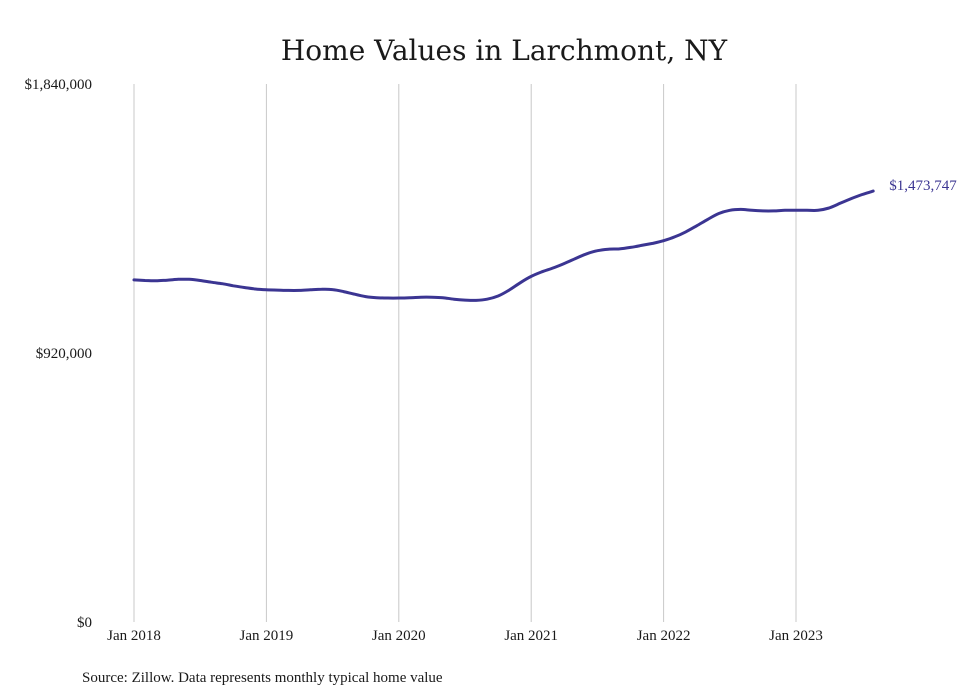 Image resolution: width=980 pixels, height=699 pixels. I want to click on end-value-label: $1,473,747, so click(923, 186).